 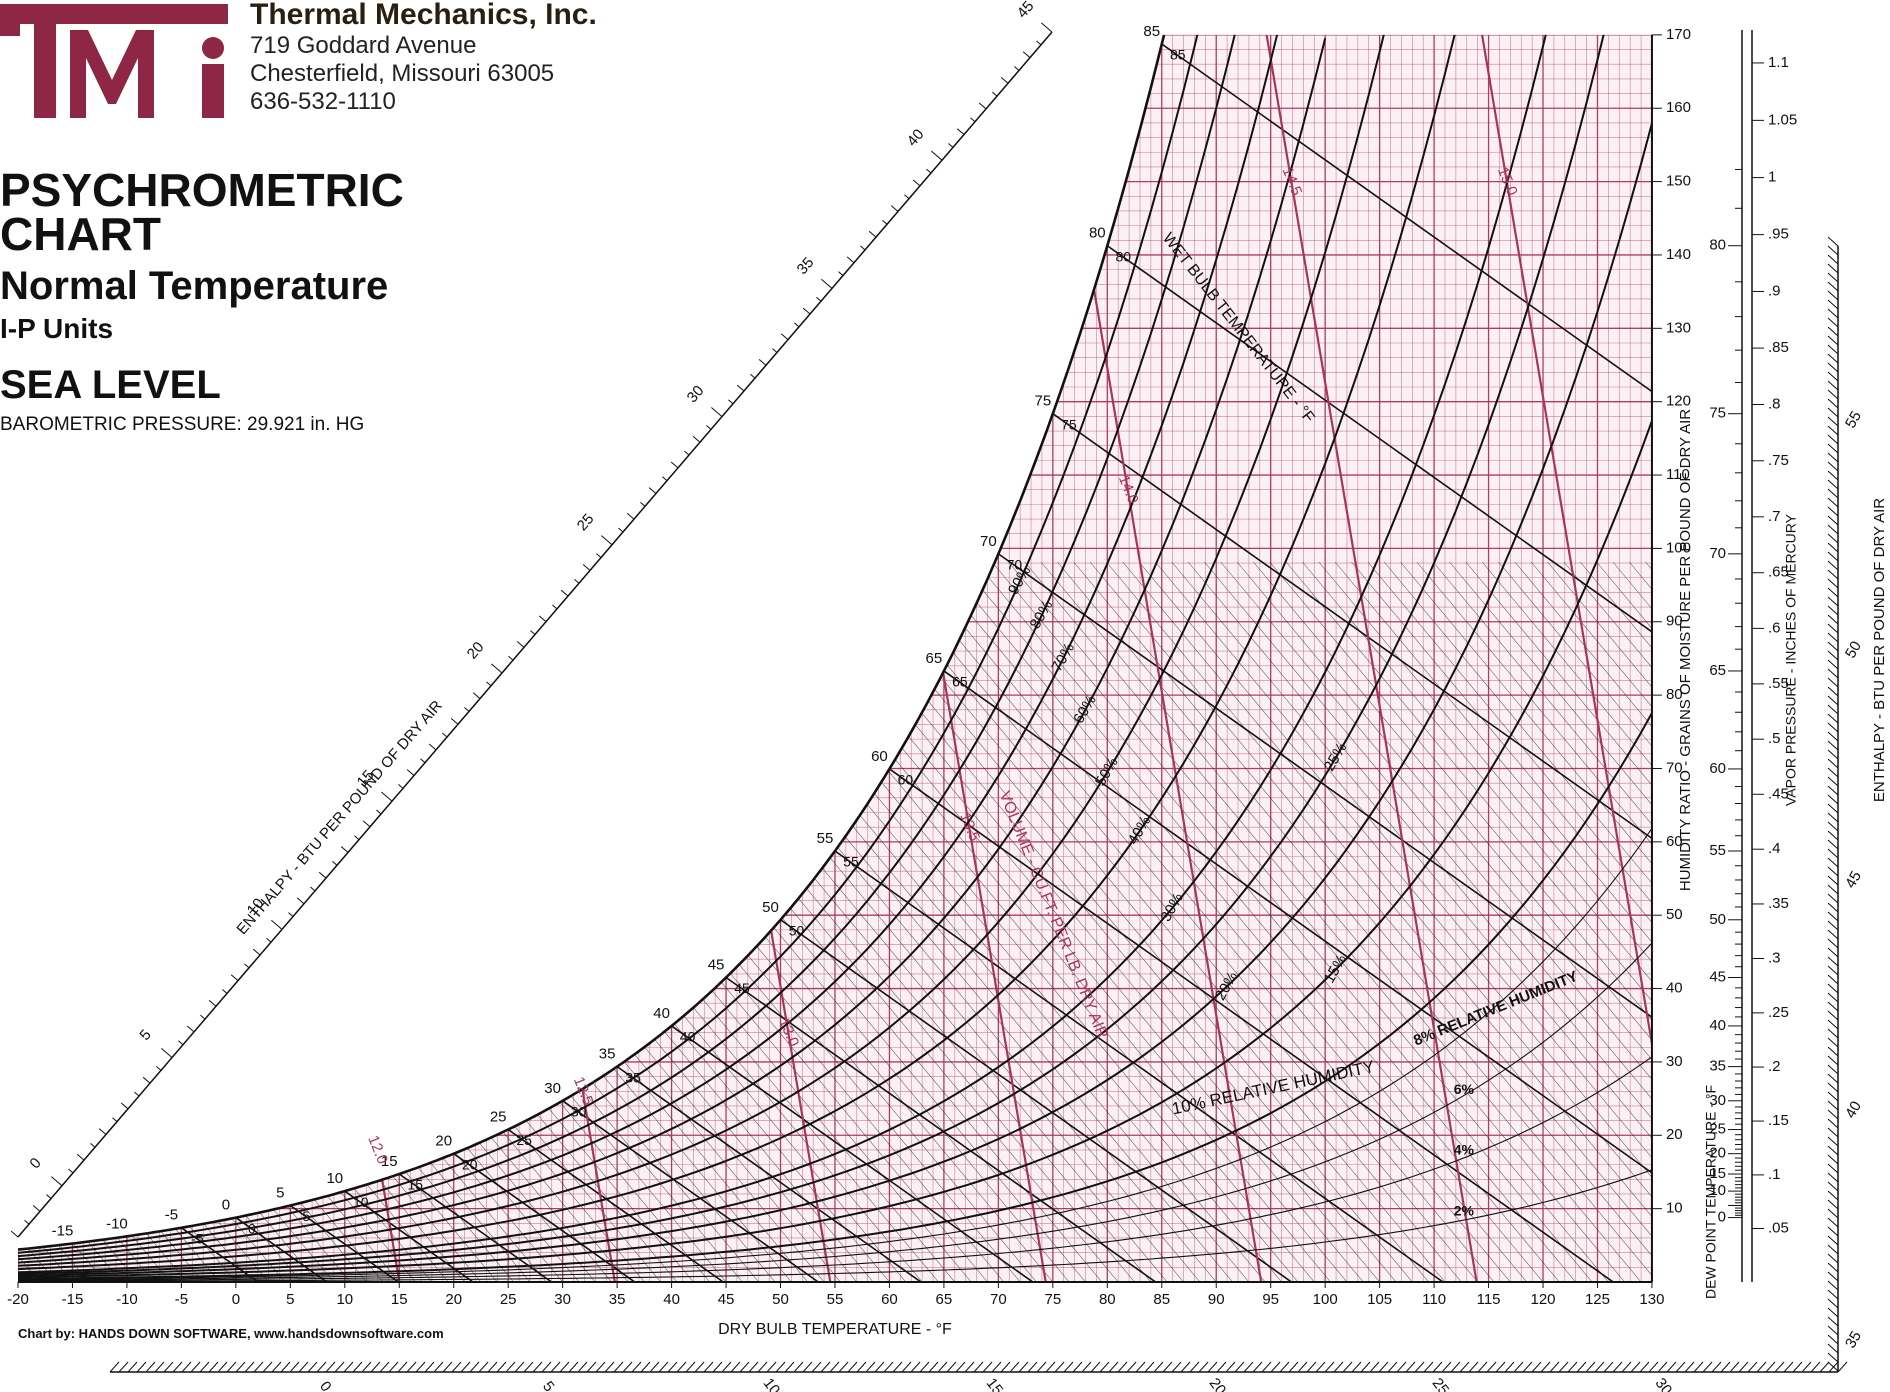 I want to click on subtitle: Normal Temperature, so click(x=194, y=286).